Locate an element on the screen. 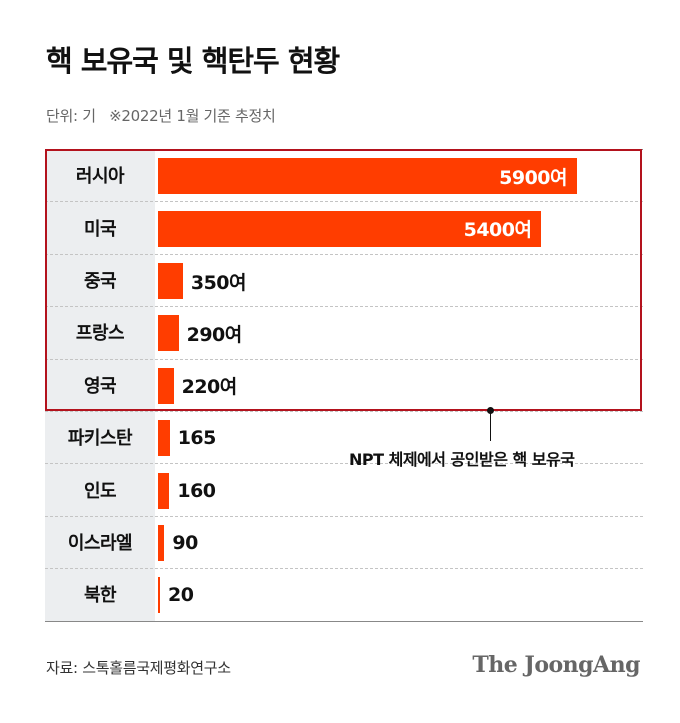 The height and width of the screenshot is (723, 680). value-label: 350여 is located at coordinates (218, 282).